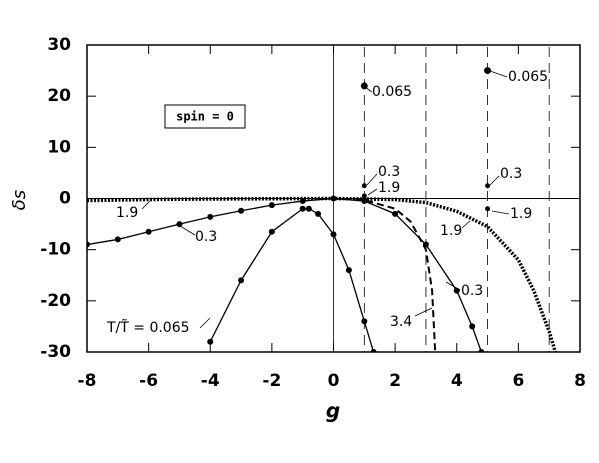 This screenshot has height=463, width=599. What do you see at coordinates (210, 381) in the screenshot?
I see `x-tick-label: -4` at bounding box center [210, 381].